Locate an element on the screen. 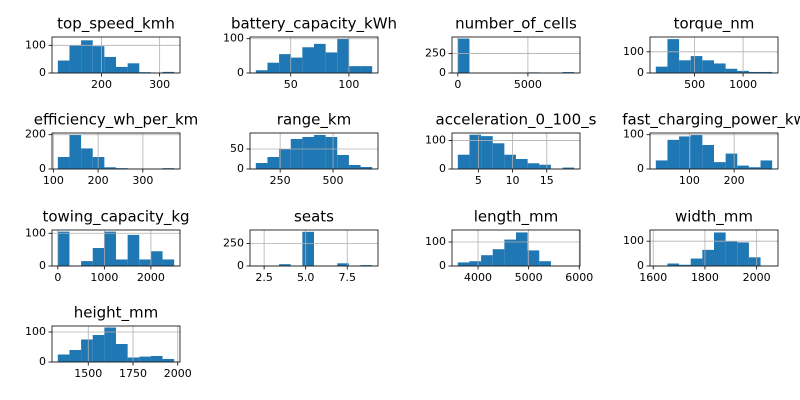 The height and width of the screenshot is (400, 800). subplot-title: fast_charging_power_kw is located at coordinates (711, 120).